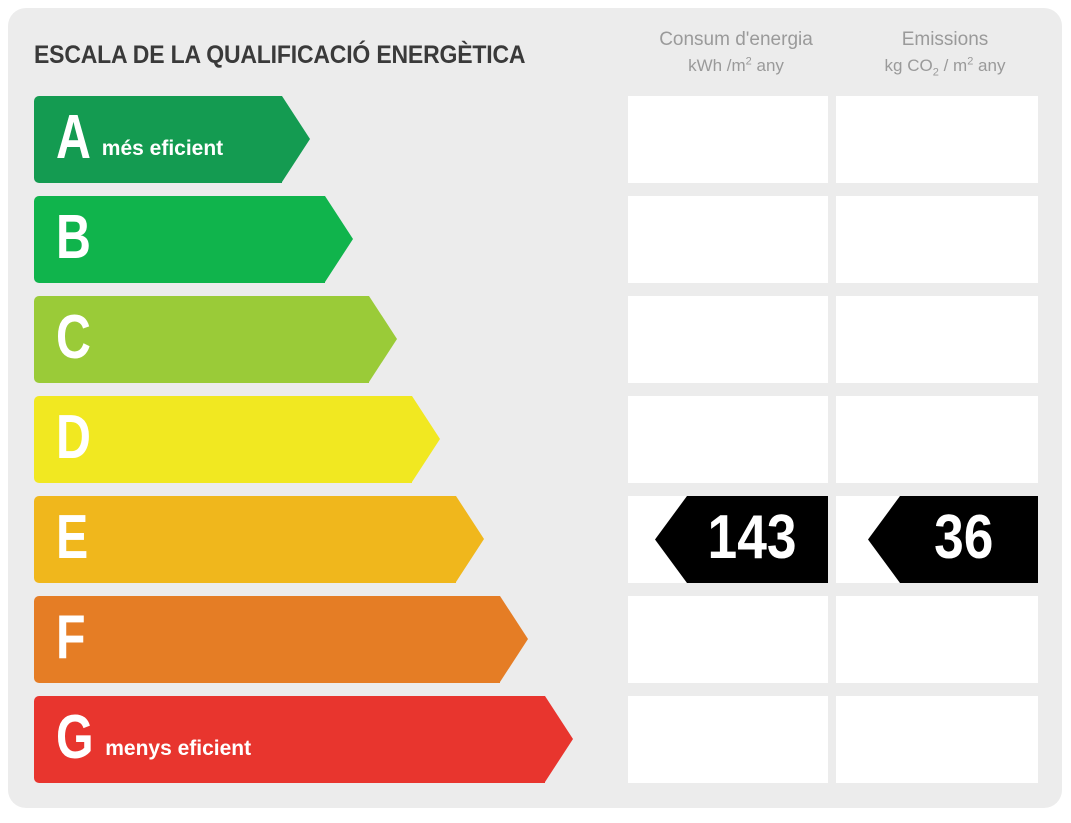  What do you see at coordinates (73, 237) in the screenshot?
I see `band-letter-b: B` at bounding box center [73, 237].